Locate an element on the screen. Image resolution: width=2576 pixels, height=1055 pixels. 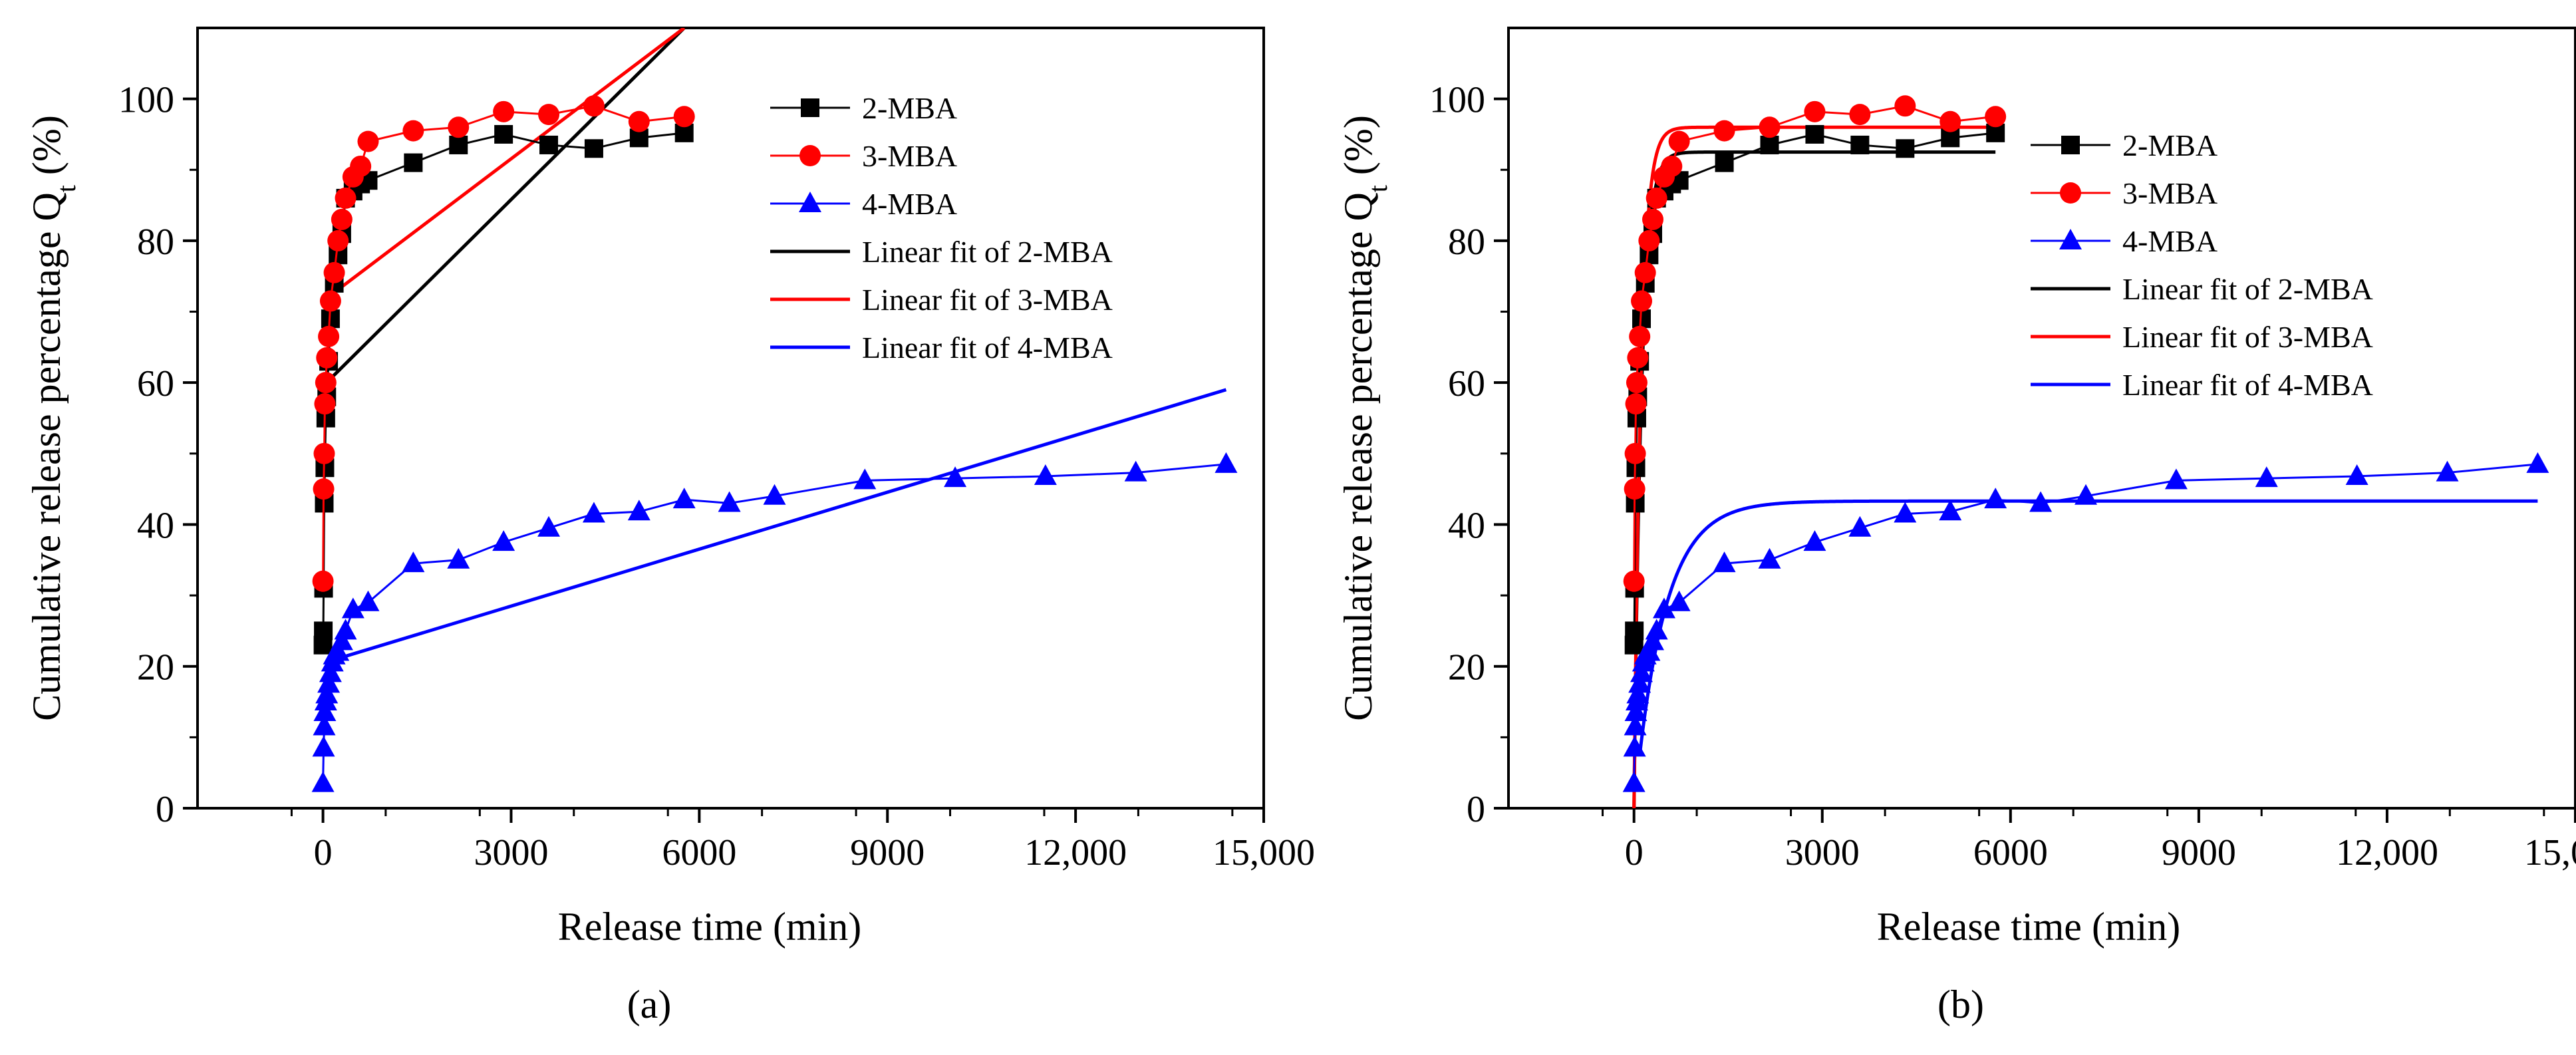
legend-label: 4-MBA is located at coordinates (2170, 241).